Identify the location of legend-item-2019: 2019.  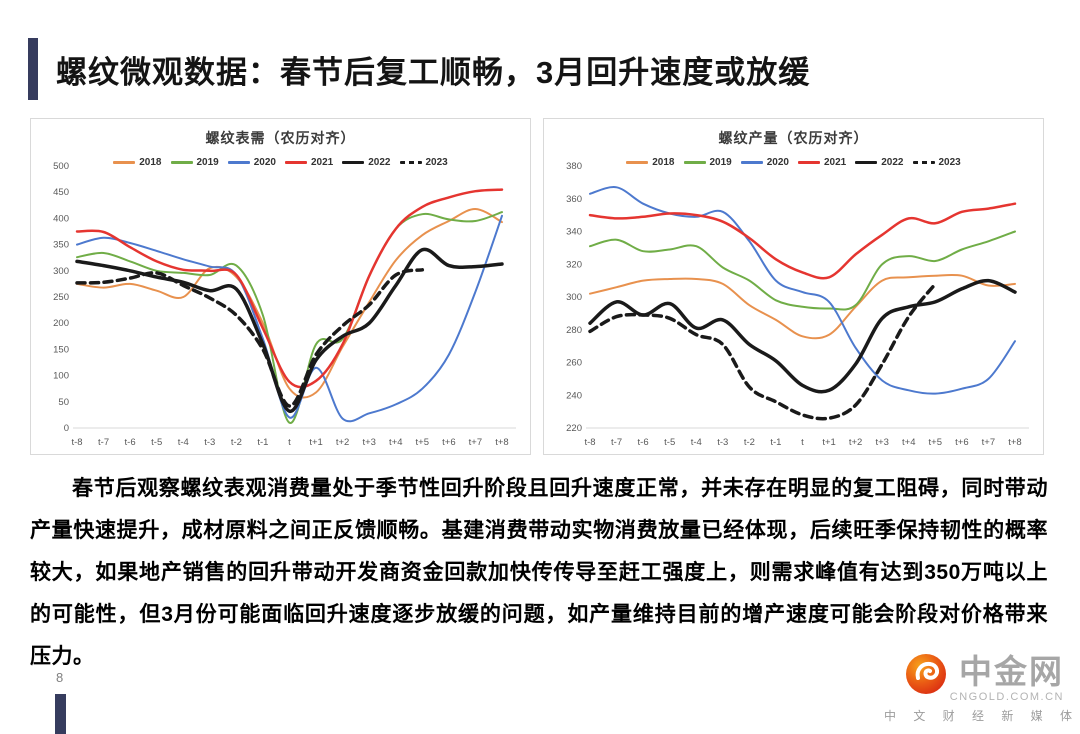
(194, 162).